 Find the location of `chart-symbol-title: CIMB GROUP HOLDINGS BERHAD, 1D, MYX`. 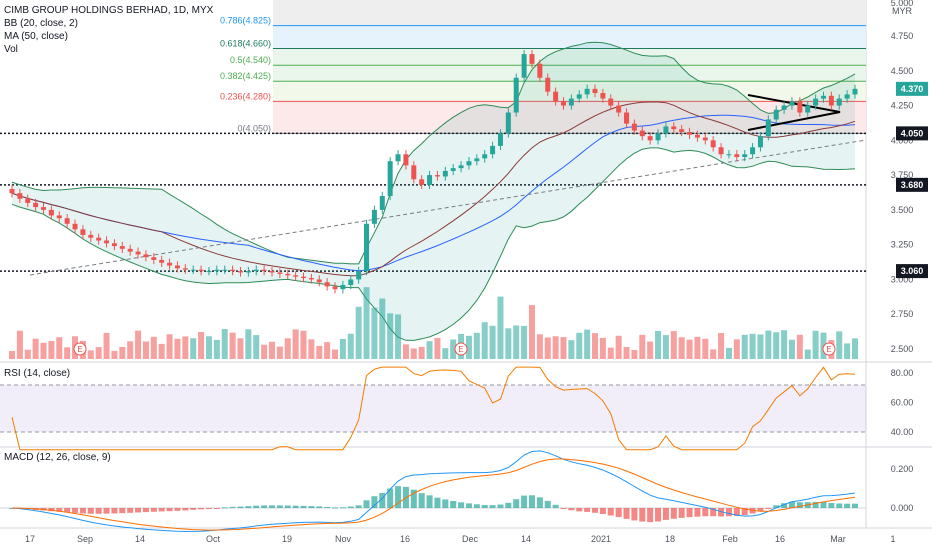

chart-symbol-title: CIMB GROUP HOLDINGS BERHAD, 1D, MYX is located at coordinates (109, 10).